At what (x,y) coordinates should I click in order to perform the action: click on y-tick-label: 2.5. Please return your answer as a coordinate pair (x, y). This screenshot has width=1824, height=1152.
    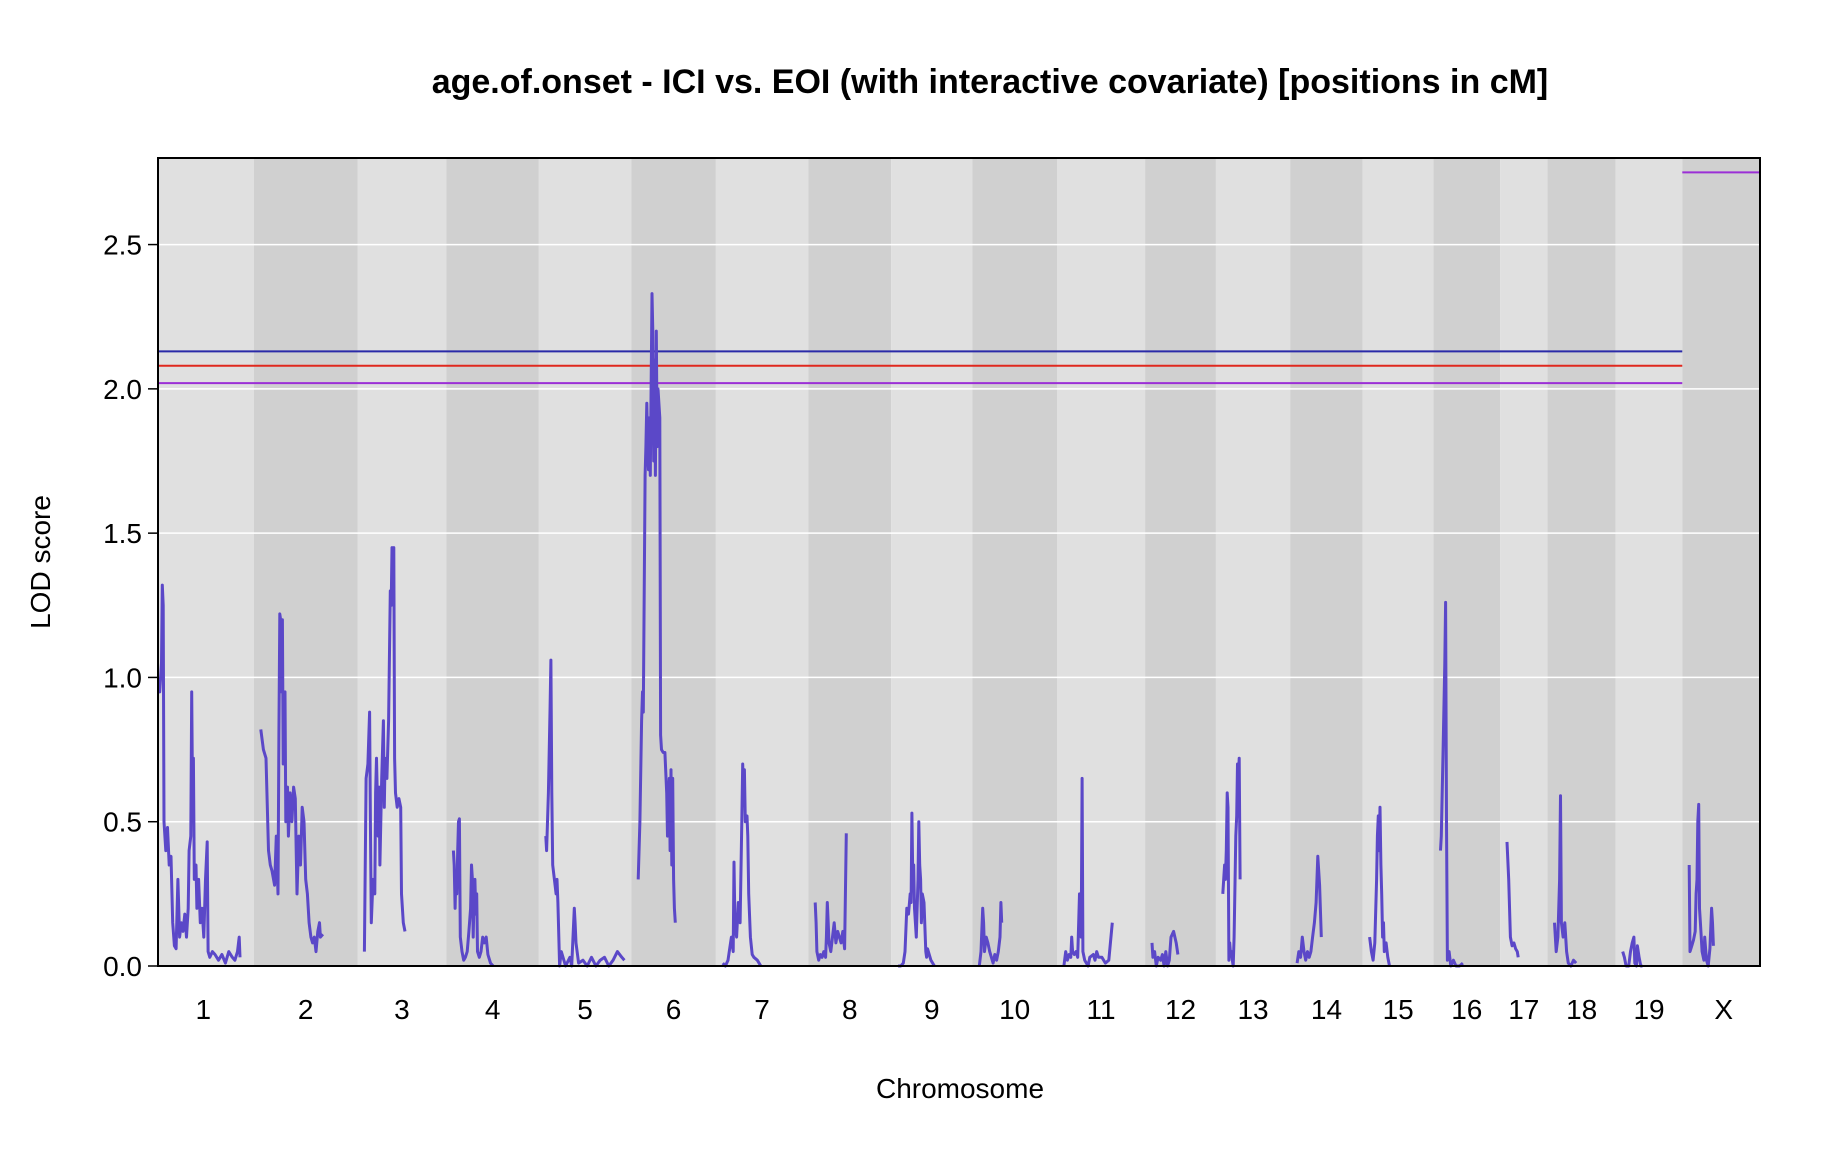
    Looking at the image, I should click on (122, 245).